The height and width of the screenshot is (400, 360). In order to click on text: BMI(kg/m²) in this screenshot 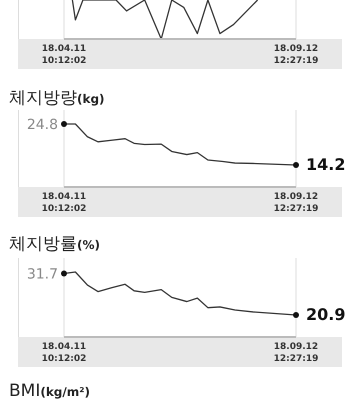, I will do `click(49, 390)`.